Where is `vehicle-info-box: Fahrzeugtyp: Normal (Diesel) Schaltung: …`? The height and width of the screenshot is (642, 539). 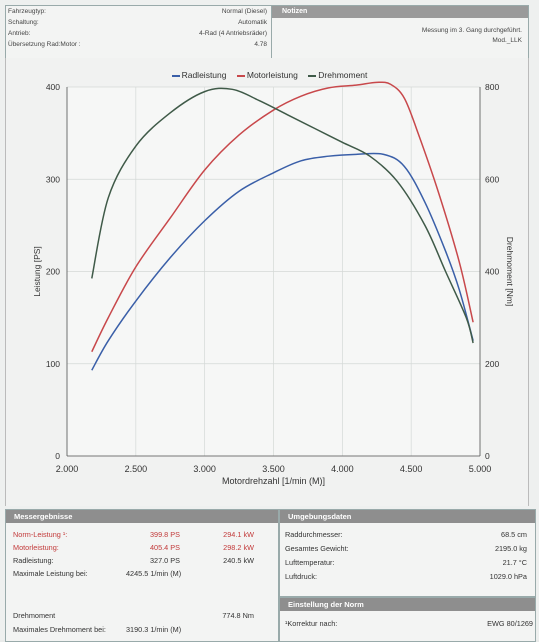 vehicle-info-box: Fahrzeugtyp: Normal (Diesel) Schaltung: … is located at coordinates (138, 32).